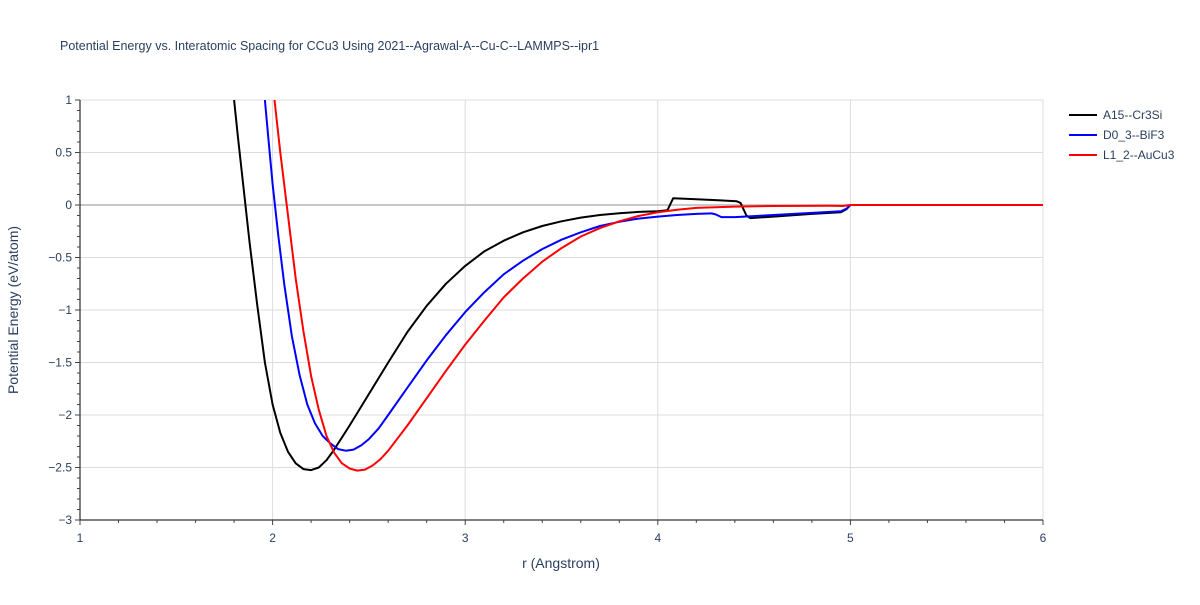  What do you see at coordinates (272, 538) in the screenshot?
I see `x-tick-label: 2` at bounding box center [272, 538].